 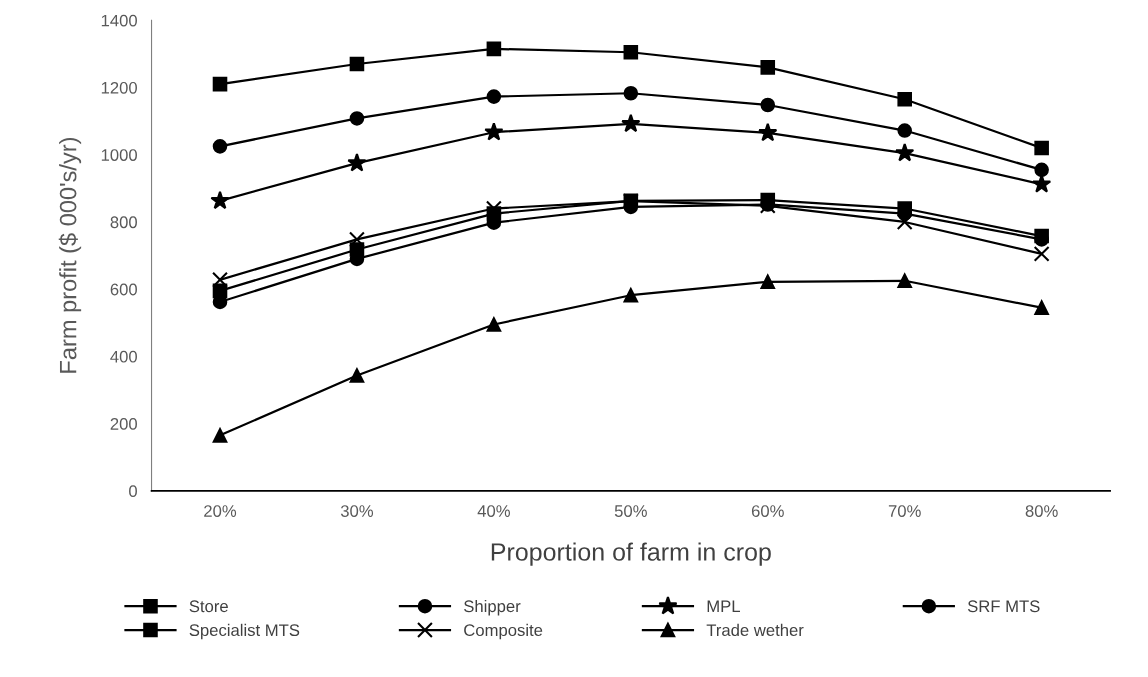 What do you see at coordinates (631, 554) in the screenshot?
I see `x-axis-title: Proportion of farm in crop` at bounding box center [631, 554].